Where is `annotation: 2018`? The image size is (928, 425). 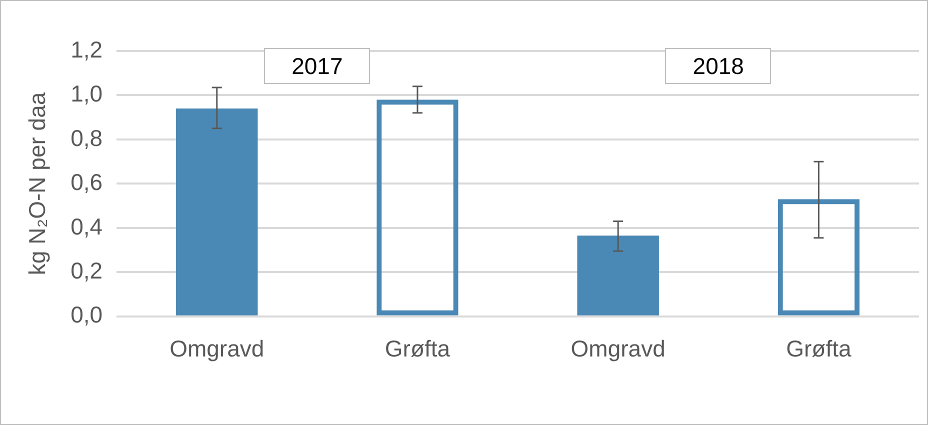 annotation: 2018 is located at coordinates (718, 66).